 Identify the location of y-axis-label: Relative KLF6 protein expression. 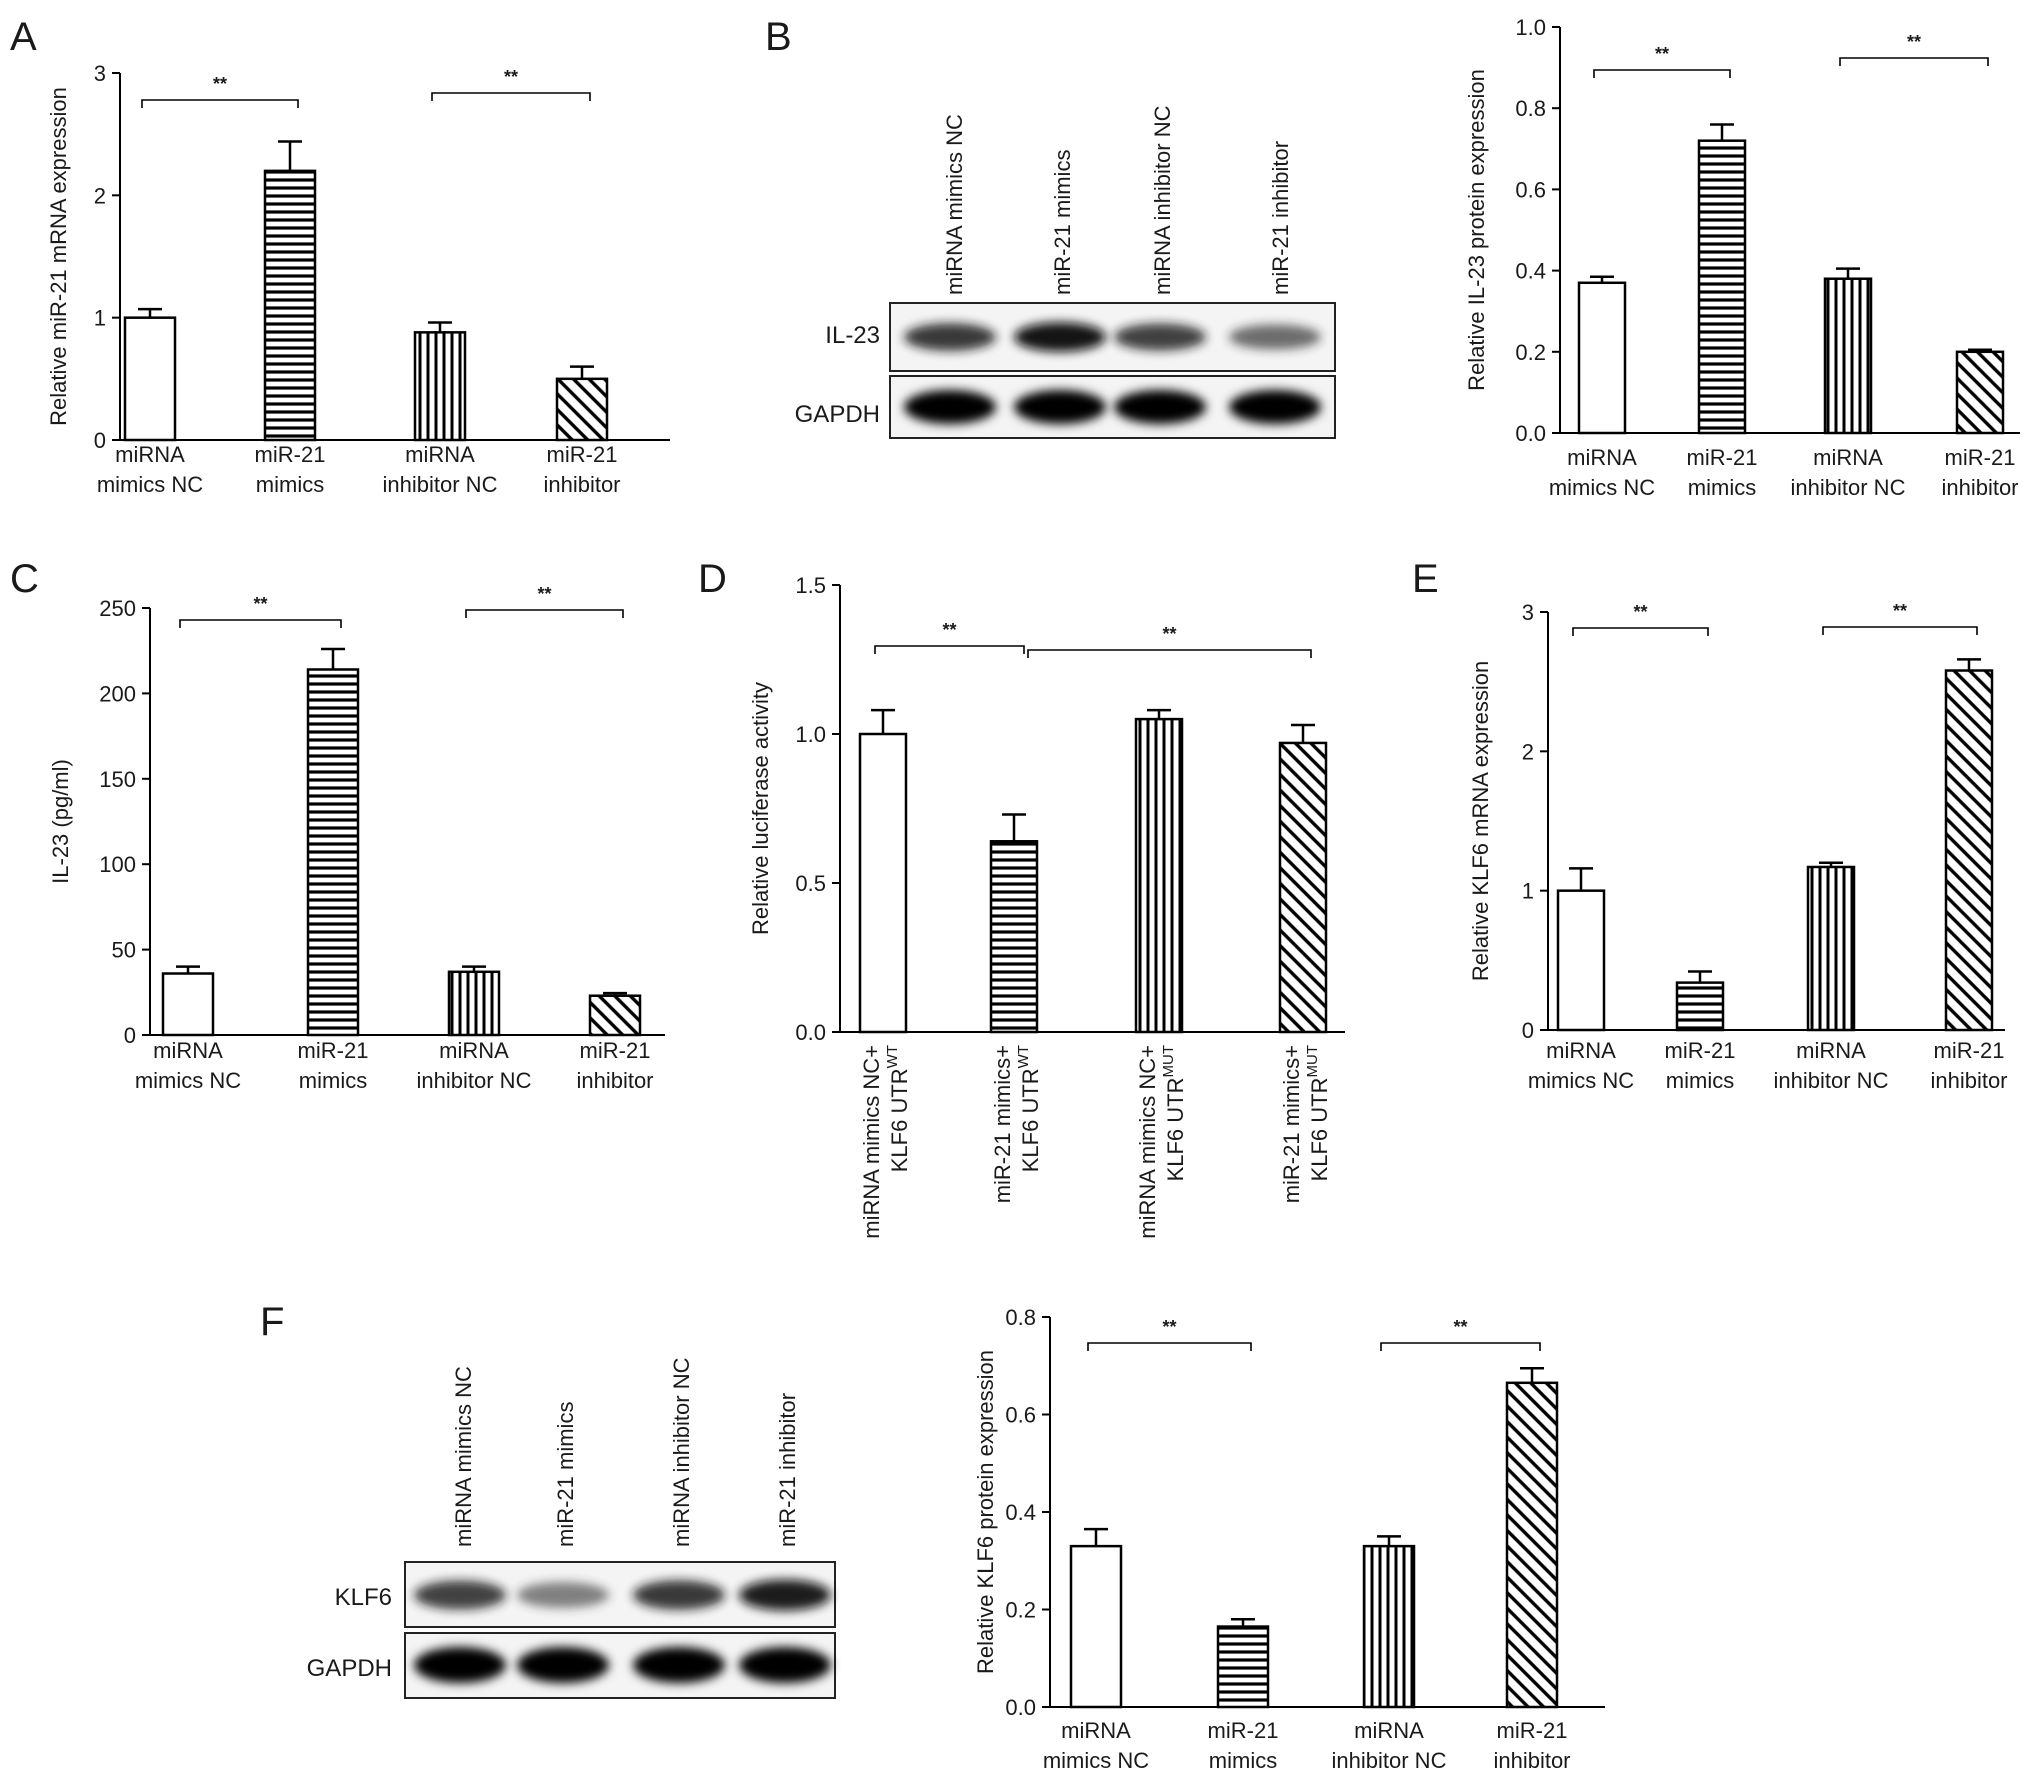
(985, 1512).